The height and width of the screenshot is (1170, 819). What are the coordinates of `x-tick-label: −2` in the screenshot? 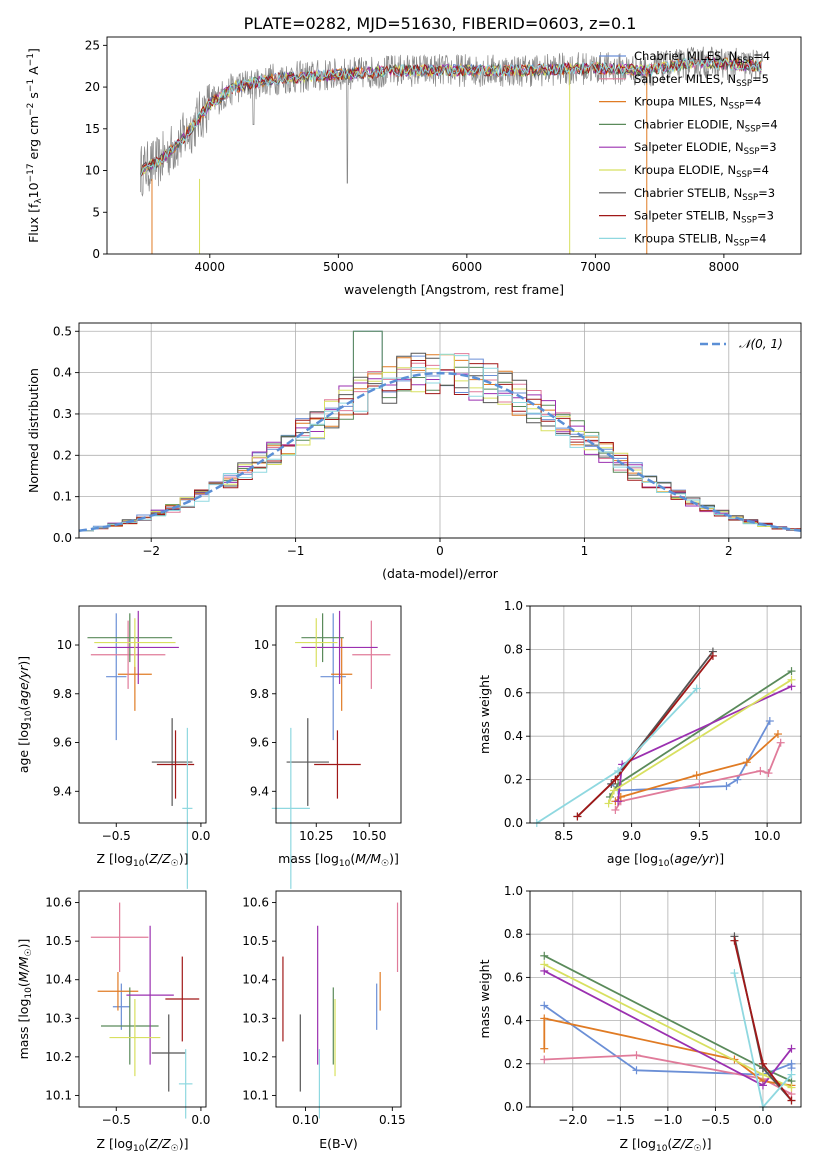 It's located at (151, 551).